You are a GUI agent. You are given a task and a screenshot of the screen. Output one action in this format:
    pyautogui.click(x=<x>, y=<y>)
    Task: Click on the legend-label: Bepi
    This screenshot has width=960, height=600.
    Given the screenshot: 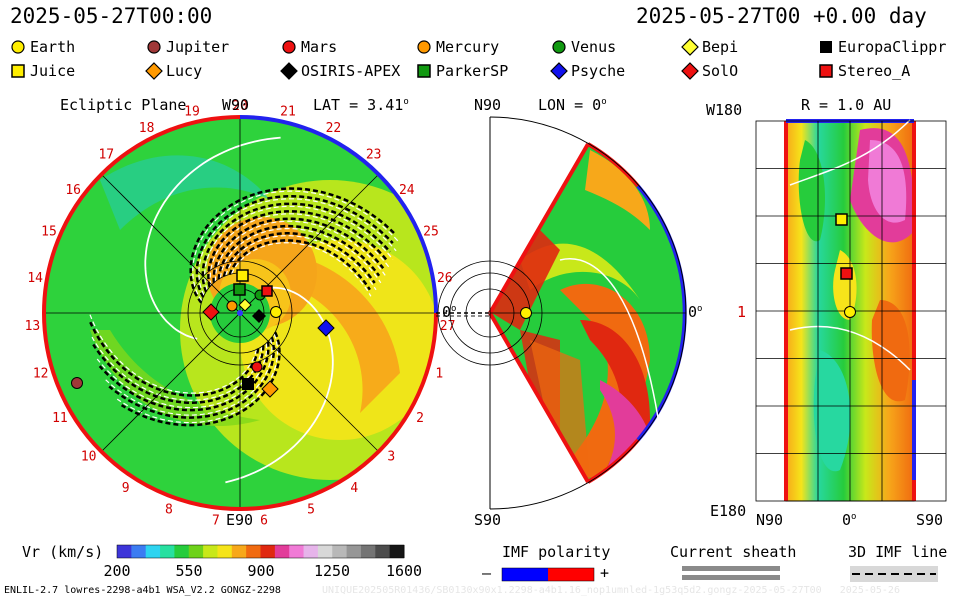 What is the action you would take?
    pyautogui.click(x=720, y=47)
    